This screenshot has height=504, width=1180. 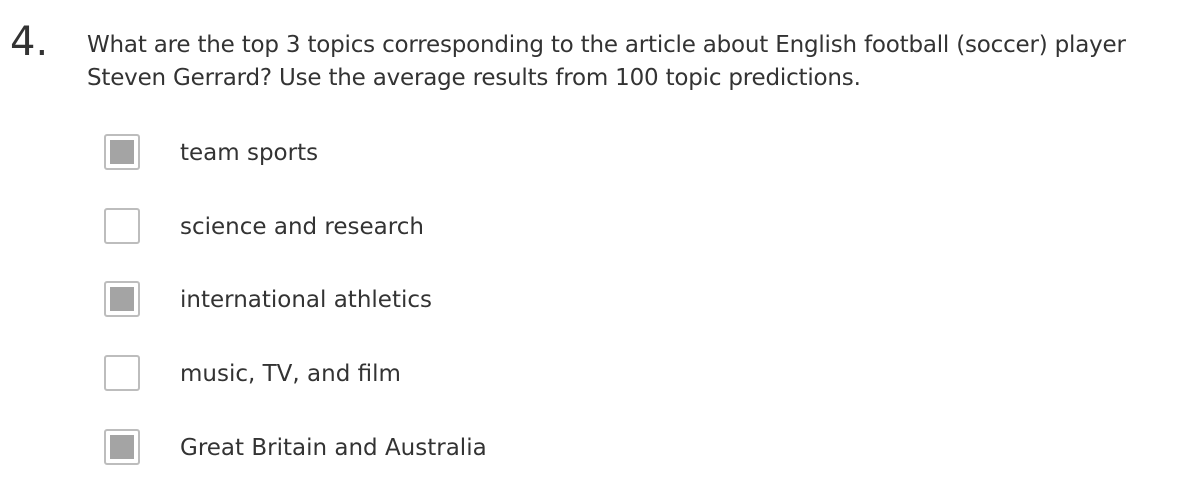 I want to click on option-music-tv-and-film: music, TV, and film, so click(x=504, y=375).